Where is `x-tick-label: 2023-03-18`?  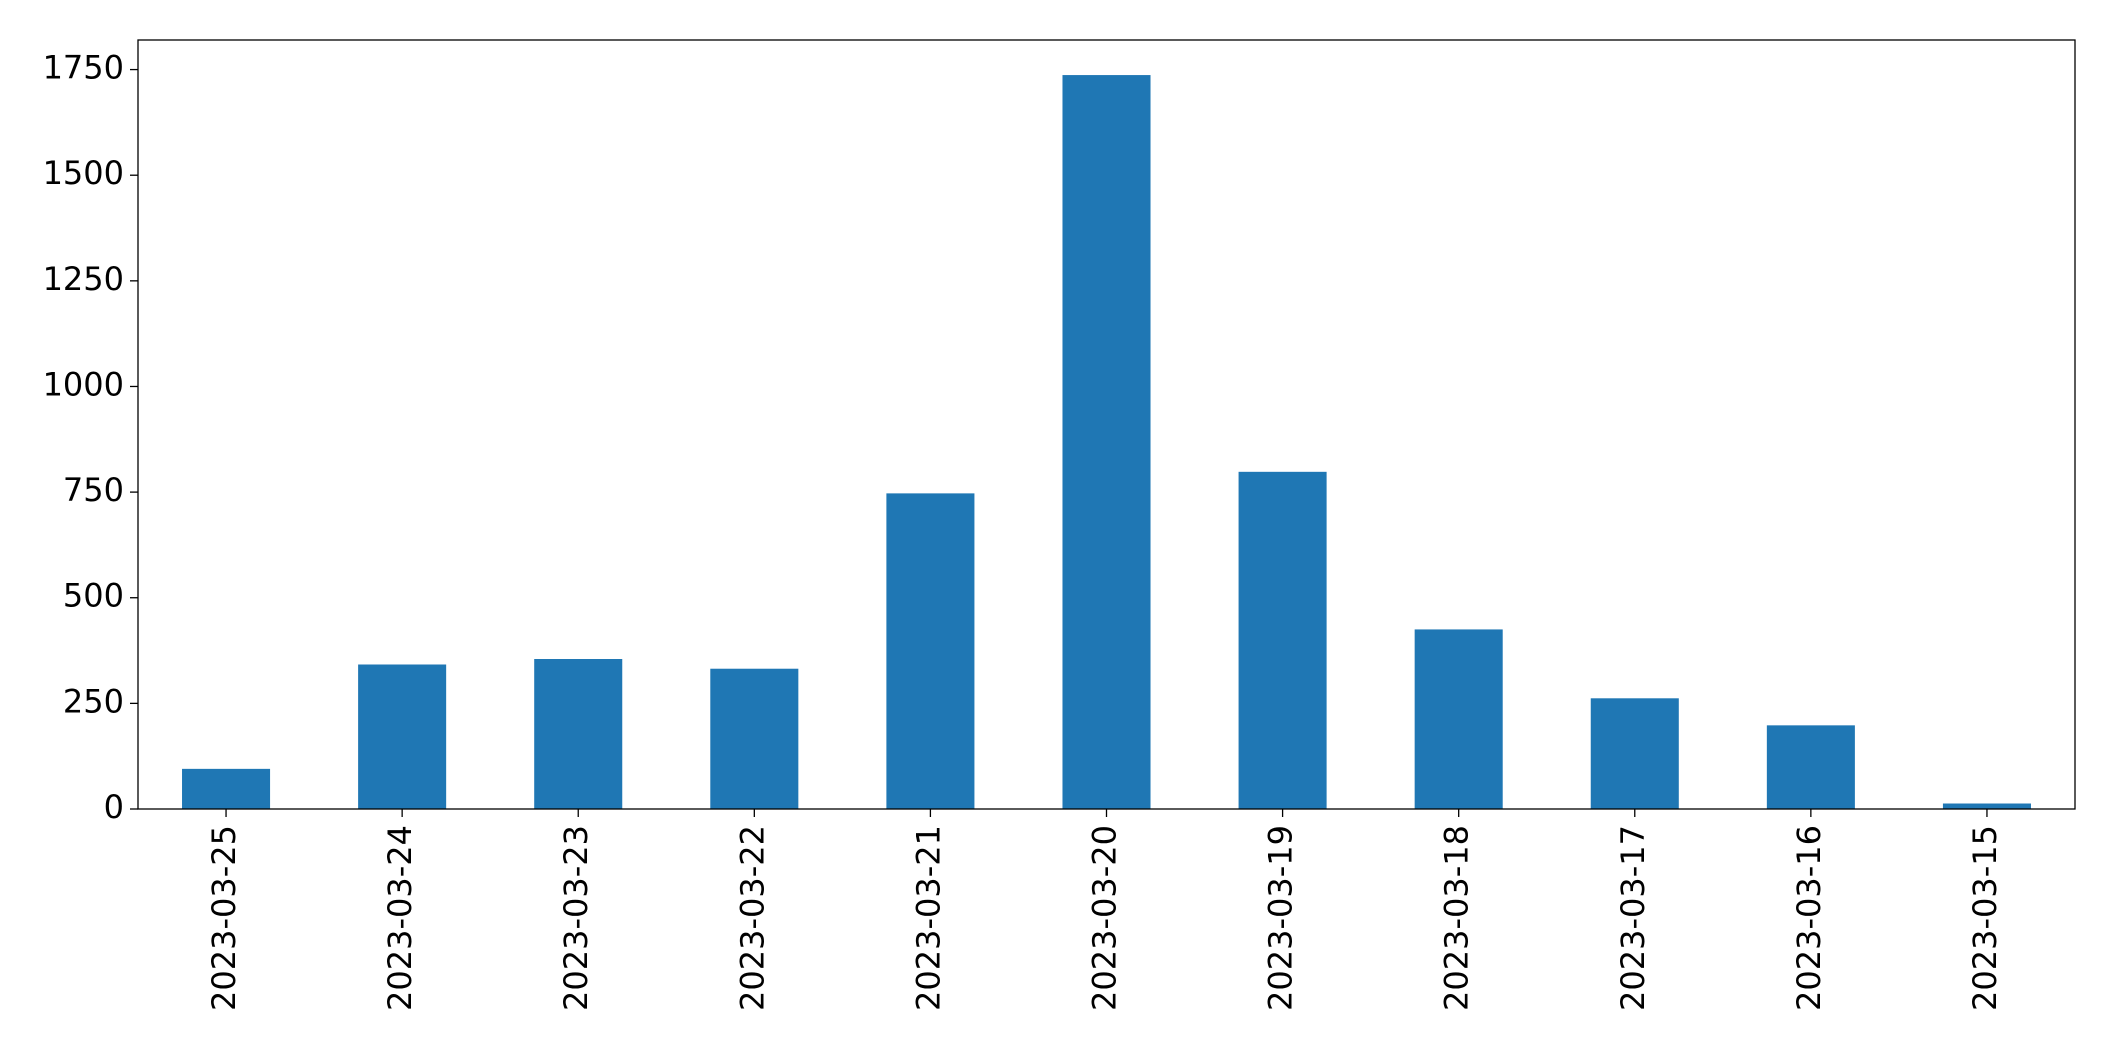
x-tick-label: 2023-03-18 is located at coordinates (1457, 918).